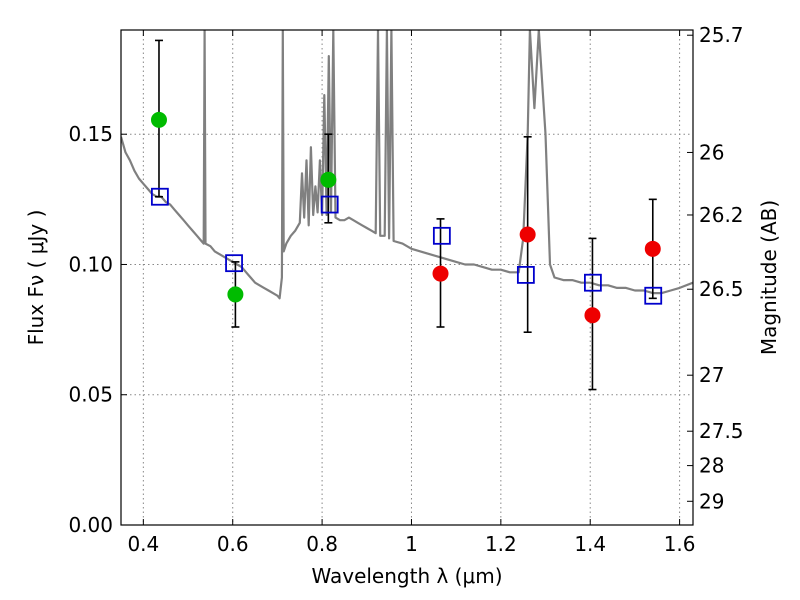  I want to click on y-tick-label: 0.00, so click(90, 525).